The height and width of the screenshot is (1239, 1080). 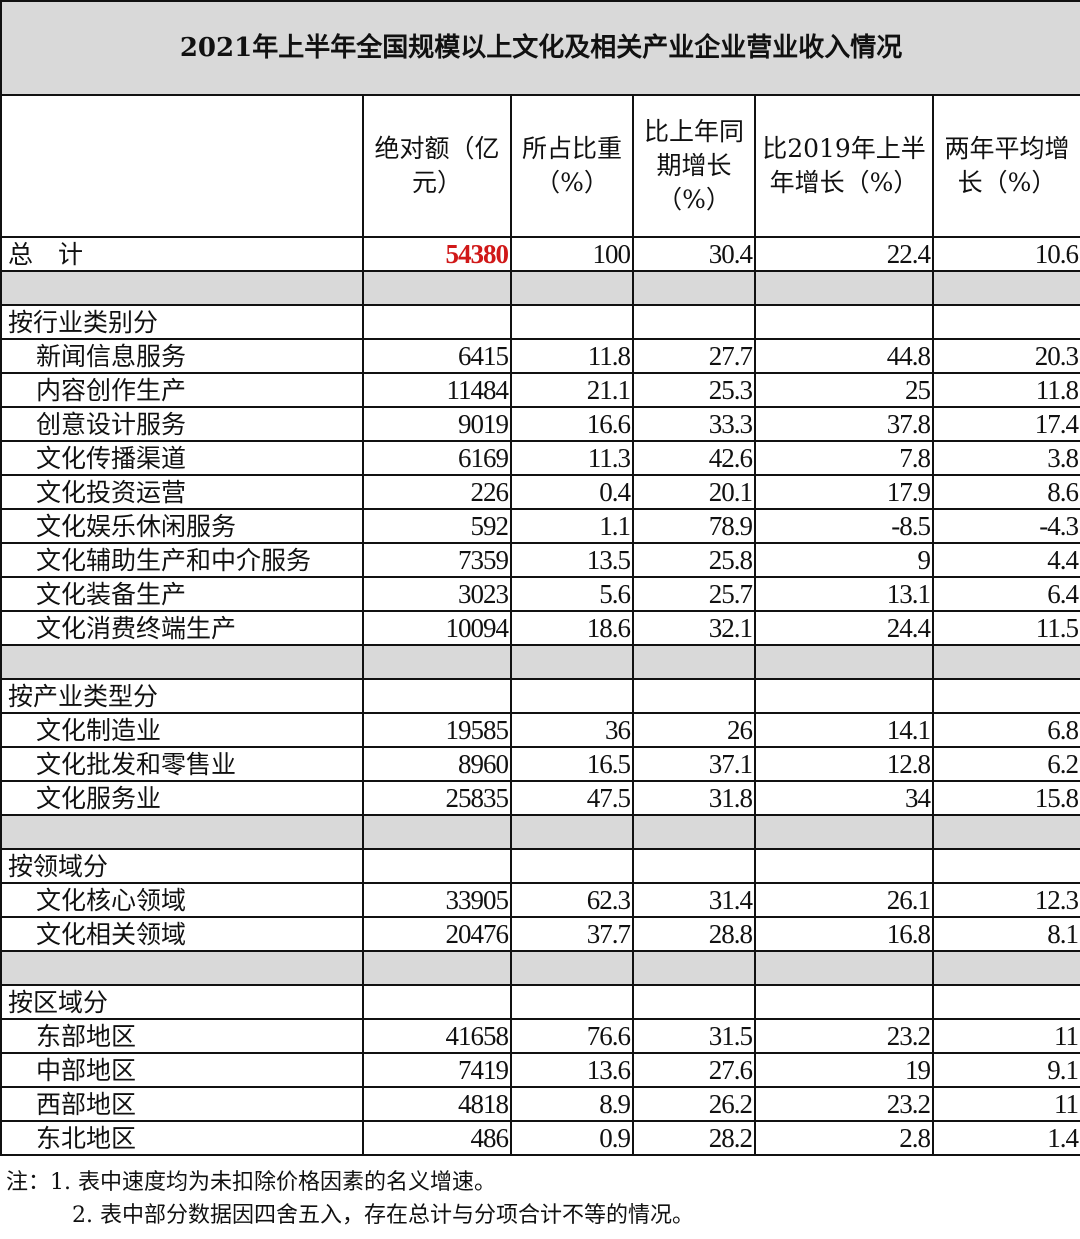 What do you see at coordinates (572, 424) in the screenshot?
I see `value-cell: 16.6` at bounding box center [572, 424].